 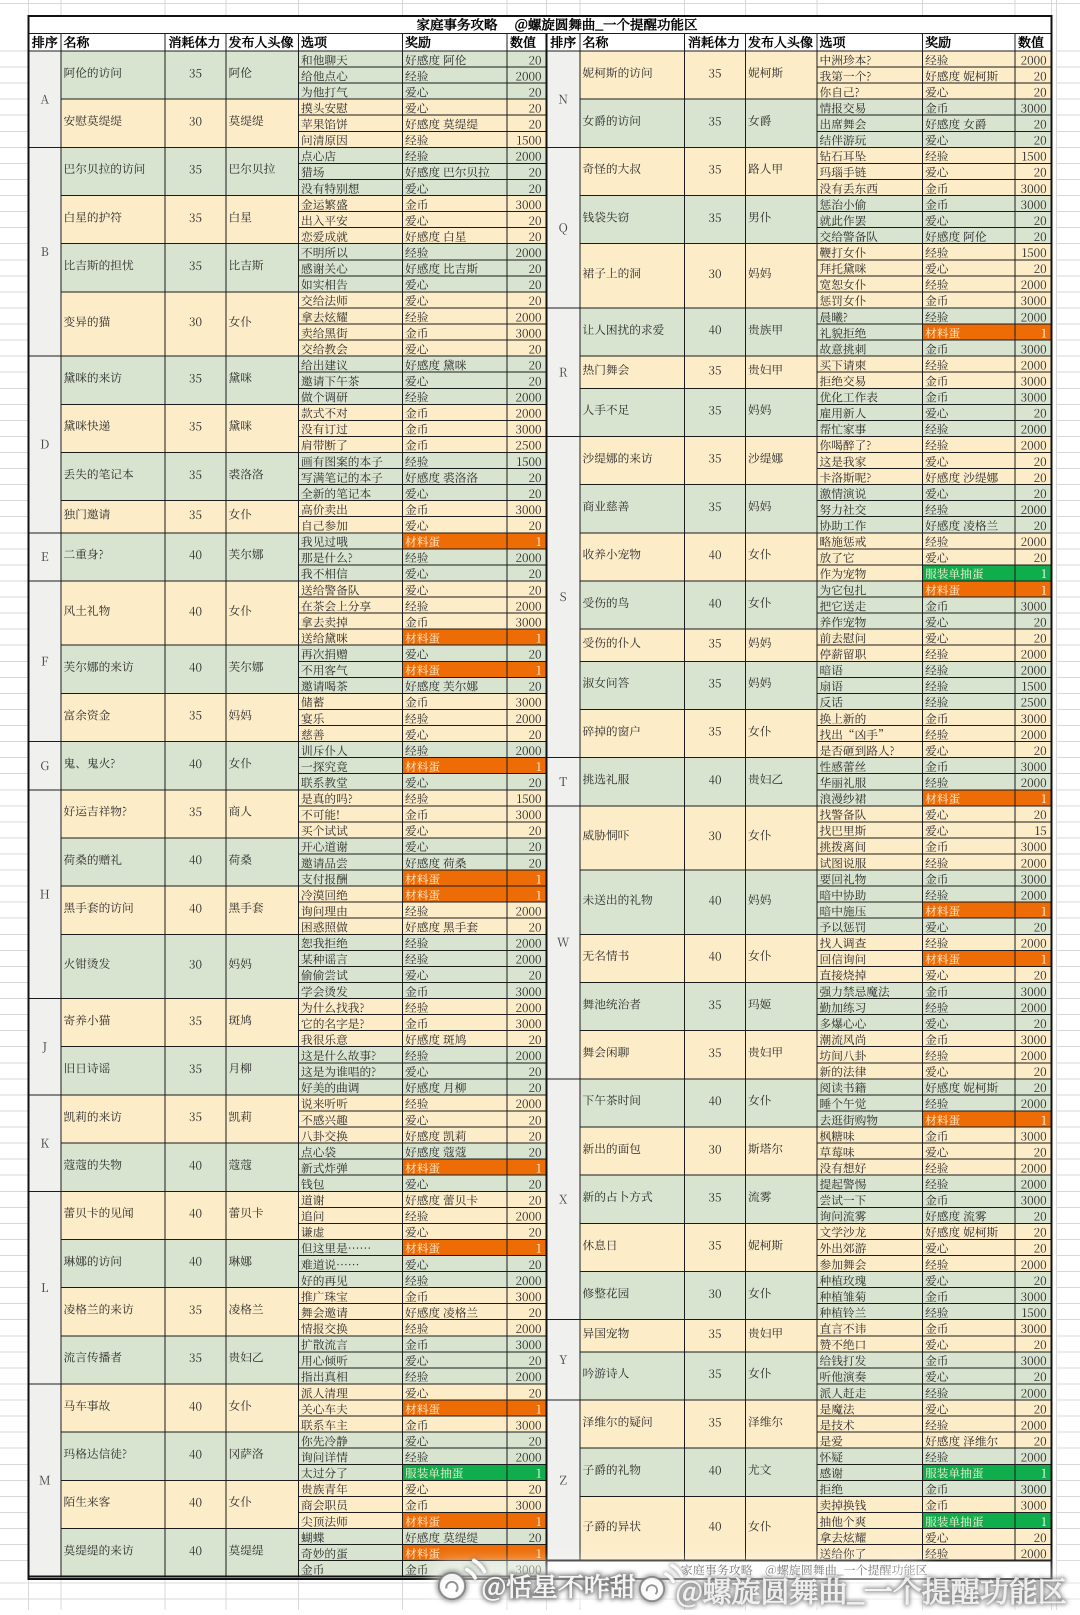 What do you see at coordinates (612, 169) in the screenshot?
I see `svg-text: 奇怪的大叔` at bounding box center [612, 169].